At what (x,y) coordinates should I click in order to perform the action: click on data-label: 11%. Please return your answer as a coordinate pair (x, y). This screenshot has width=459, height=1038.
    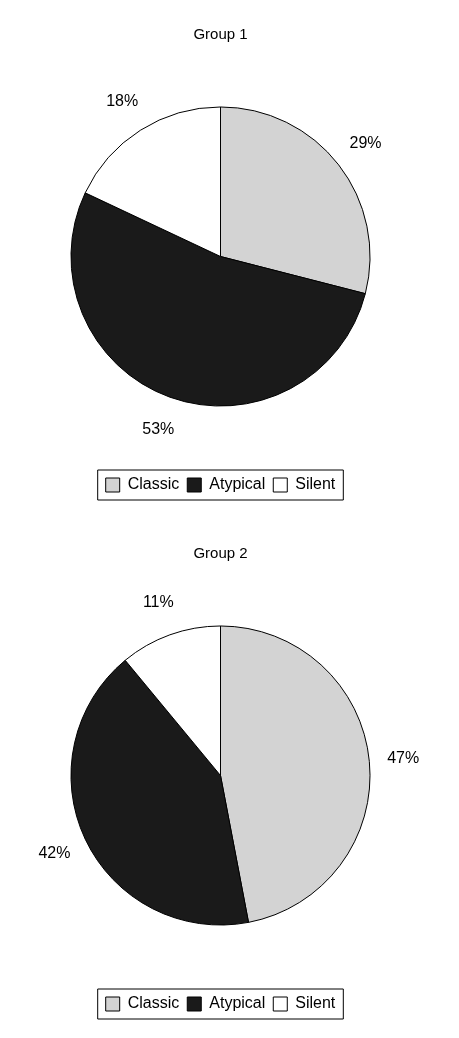
    Looking at the image, I should click on (158, 602).